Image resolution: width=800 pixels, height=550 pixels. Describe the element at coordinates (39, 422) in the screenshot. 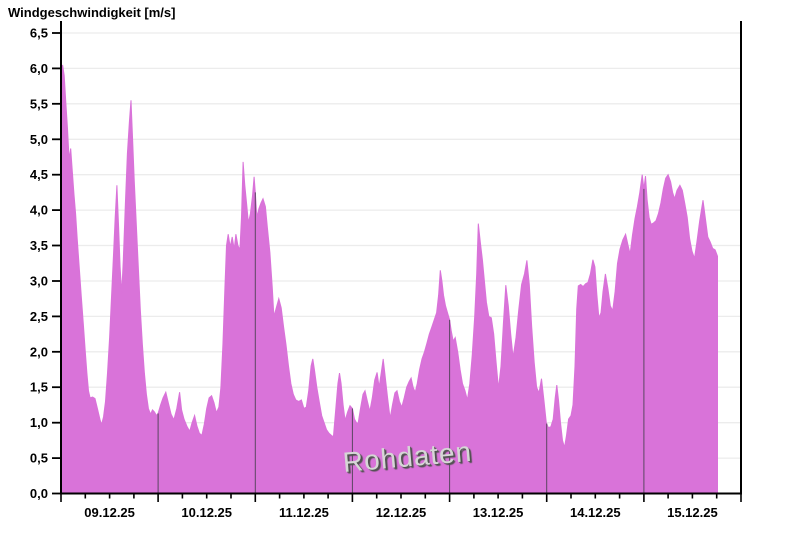

I see `y-tick-label: 1,0` at that location.